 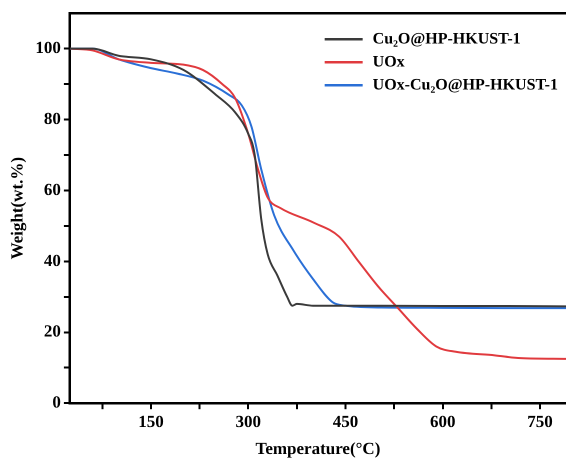 I want to click on legend-label: Cu₂O@HP-HKUST-1, so click(x=446, y=39).